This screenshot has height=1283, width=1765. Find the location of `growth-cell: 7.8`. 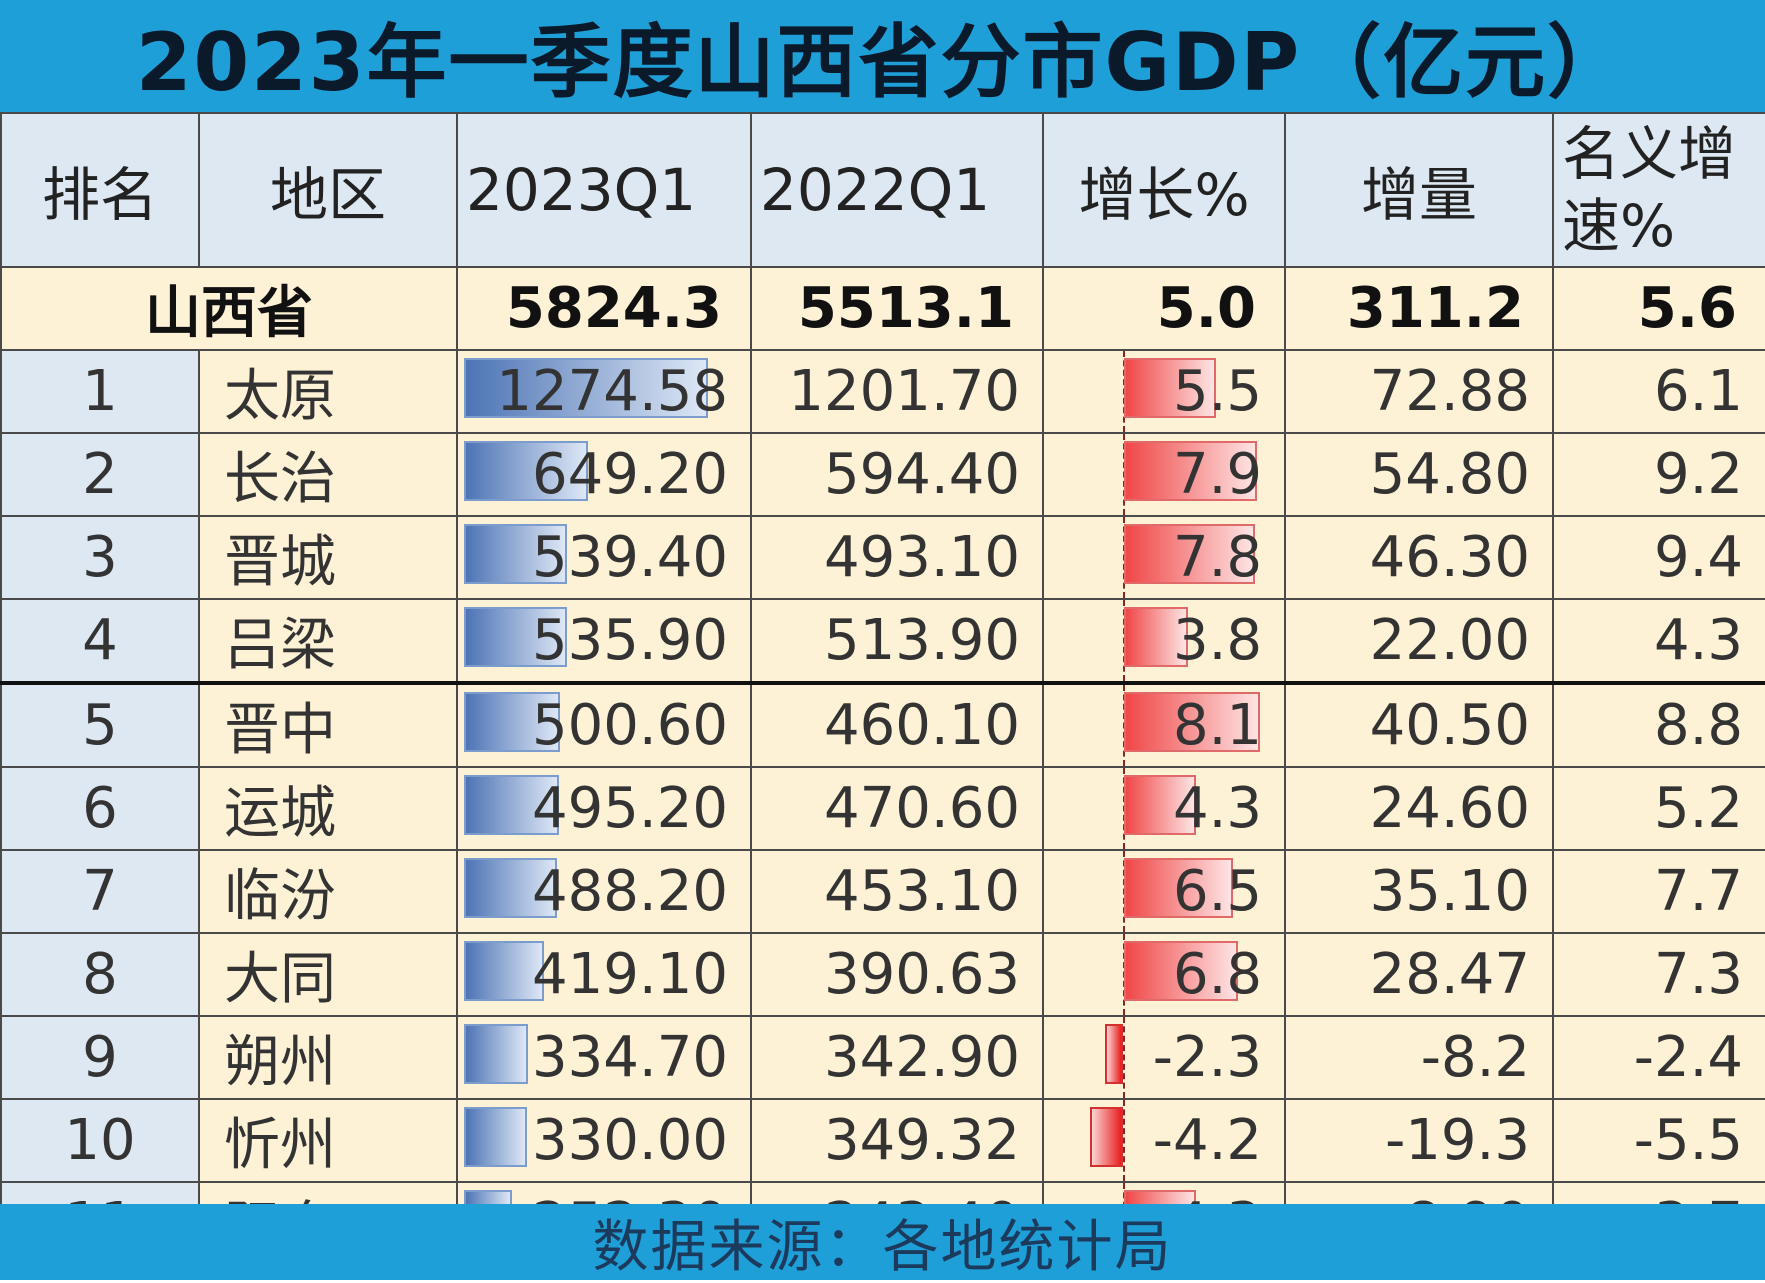

growth-cell: 7.8 is located at coordinates (1164, 557).